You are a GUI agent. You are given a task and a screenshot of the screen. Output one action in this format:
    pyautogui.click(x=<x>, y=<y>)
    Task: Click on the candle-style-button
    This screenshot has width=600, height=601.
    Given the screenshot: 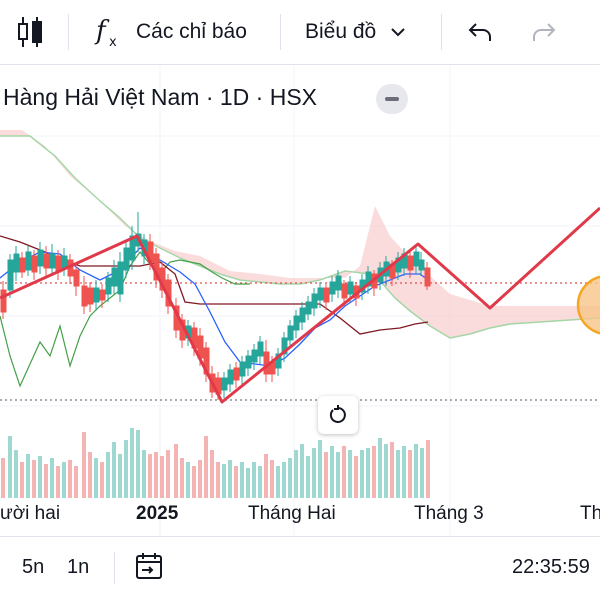 What is the action you would take?
    pyautogui.click(x=30, y=32)
    